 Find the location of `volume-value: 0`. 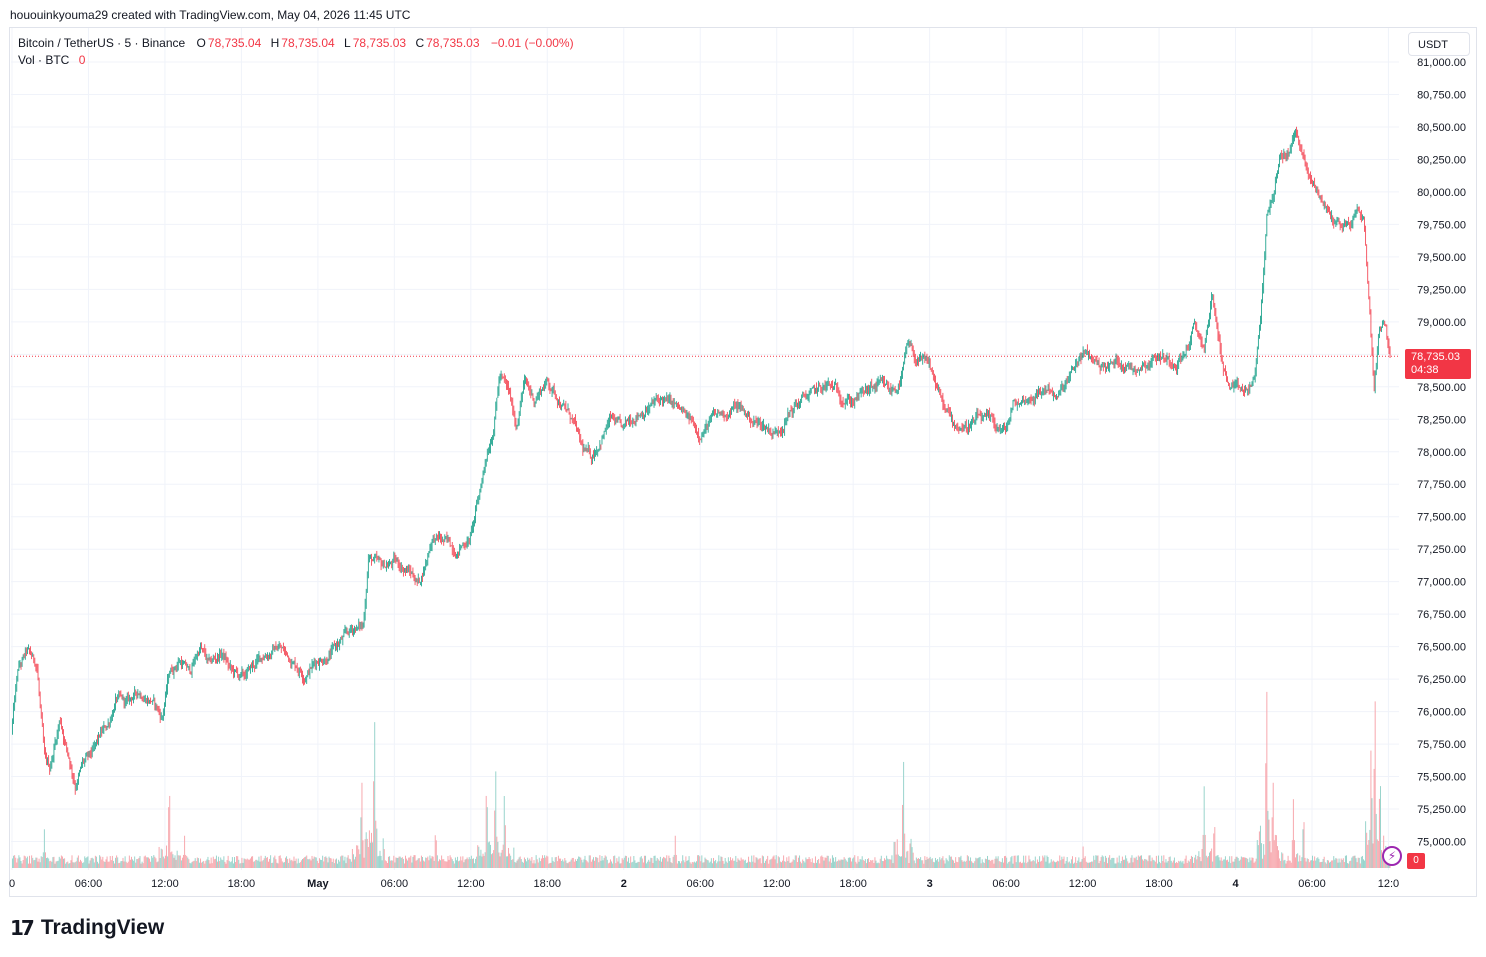

volume-value: 0 is located at coordinates (82, 60).